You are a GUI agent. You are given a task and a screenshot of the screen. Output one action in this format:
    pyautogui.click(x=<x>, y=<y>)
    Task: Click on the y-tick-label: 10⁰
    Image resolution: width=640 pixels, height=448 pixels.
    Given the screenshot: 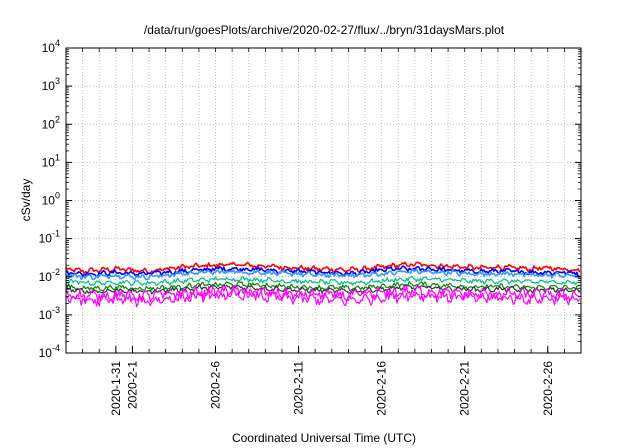 What is the action you would take?
    pyautogui.click(x=51, y=199)
    